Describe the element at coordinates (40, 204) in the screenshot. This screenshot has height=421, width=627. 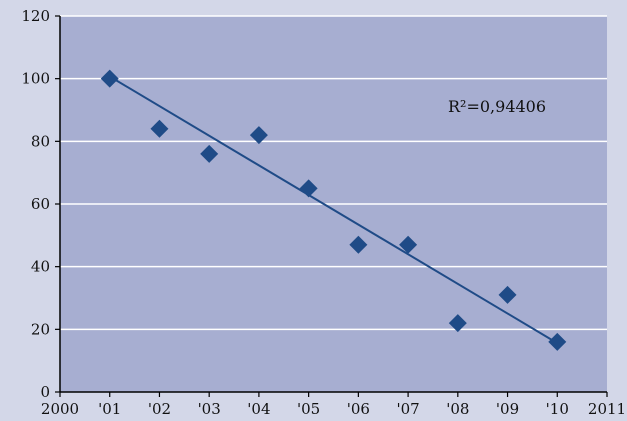
I see `y-tick-label: 60` at that location.